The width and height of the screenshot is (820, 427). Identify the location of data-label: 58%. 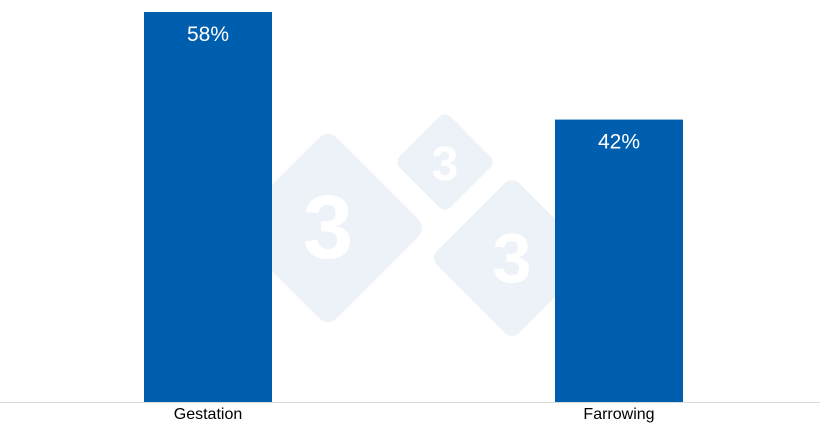
(208, 34).